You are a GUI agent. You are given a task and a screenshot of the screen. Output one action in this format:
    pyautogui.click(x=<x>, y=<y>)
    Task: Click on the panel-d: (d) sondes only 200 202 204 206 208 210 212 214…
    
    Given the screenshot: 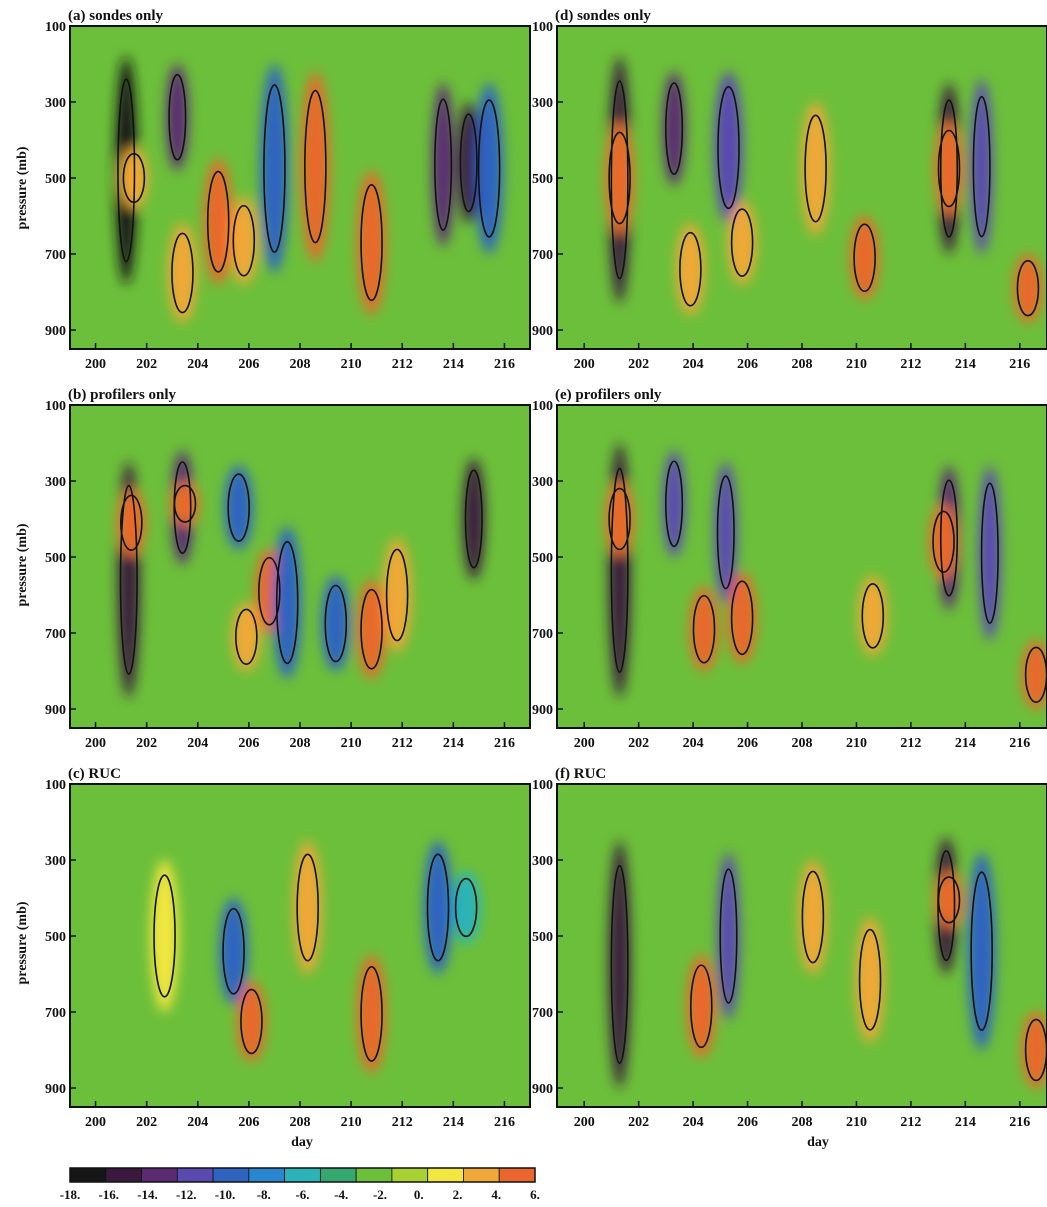 What is the action you would take?
    pyautogui.click(x=789, y=190)
    